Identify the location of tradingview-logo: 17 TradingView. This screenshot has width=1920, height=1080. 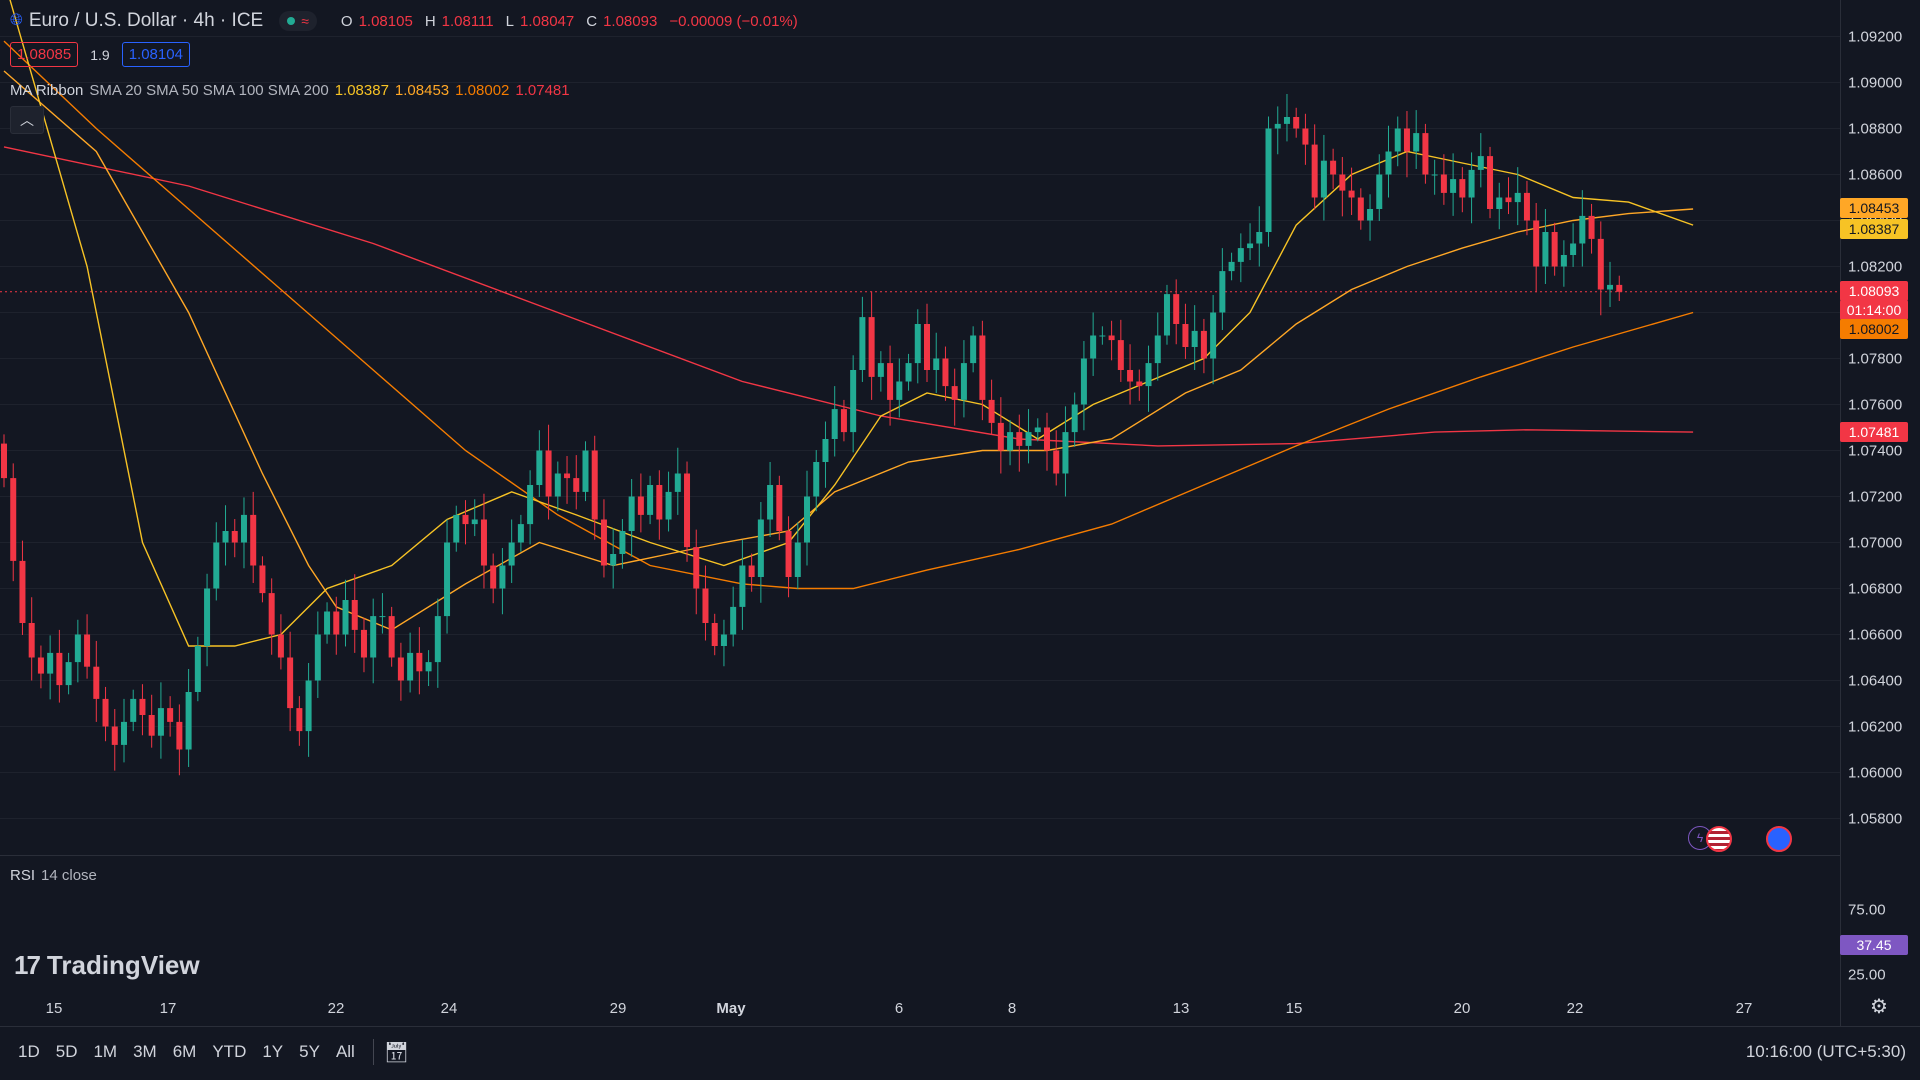
(107, 965).